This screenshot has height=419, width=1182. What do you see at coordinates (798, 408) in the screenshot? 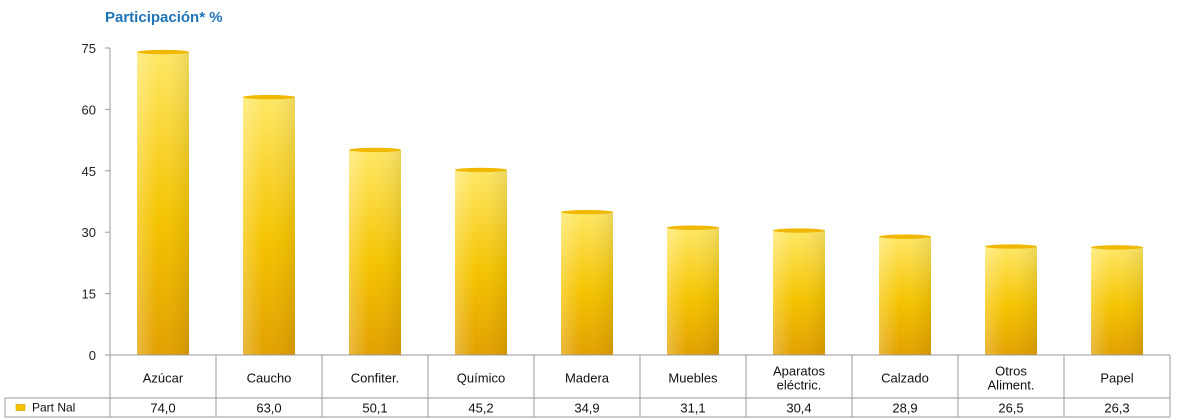
I see `data-value-label: 30,4` at bounding box center [798, 408].